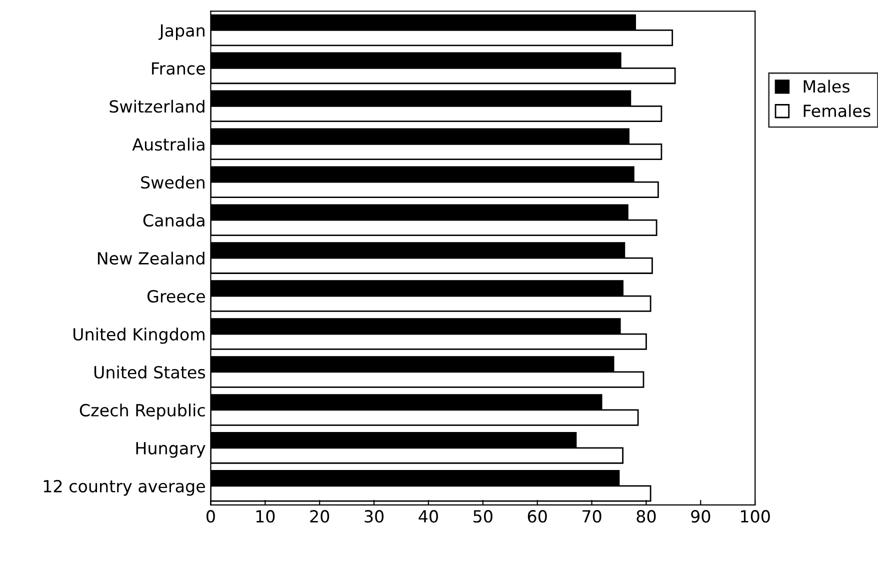 The width and height of the screenshot is (878, 561). Describe the element at coordinates (537, 516) in the screenshot. I see `x-tick-label: 60` at that location.